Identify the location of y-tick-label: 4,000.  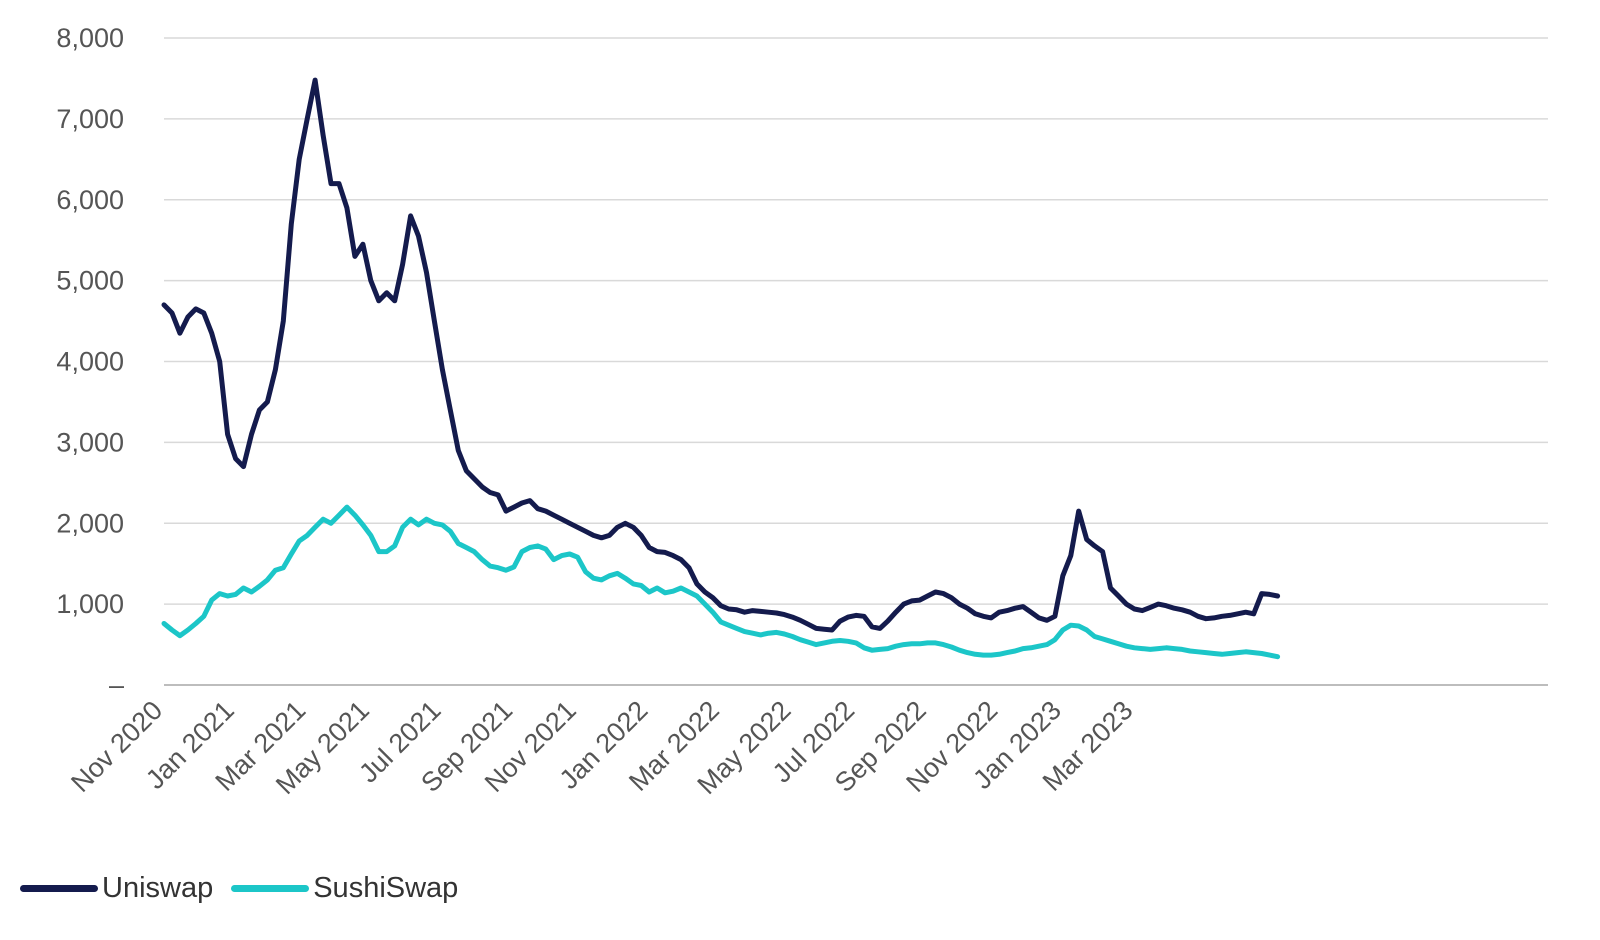
(90, 362).